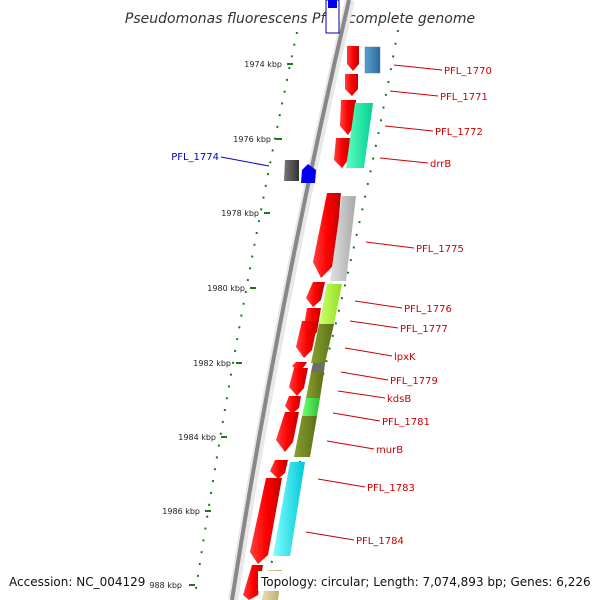 This screenshot has height=600, width=600. What do you see at coordinates (165, 585) in the screenshot?
I see `tick-label: 988 kbp` at bounding box center [165, 585].